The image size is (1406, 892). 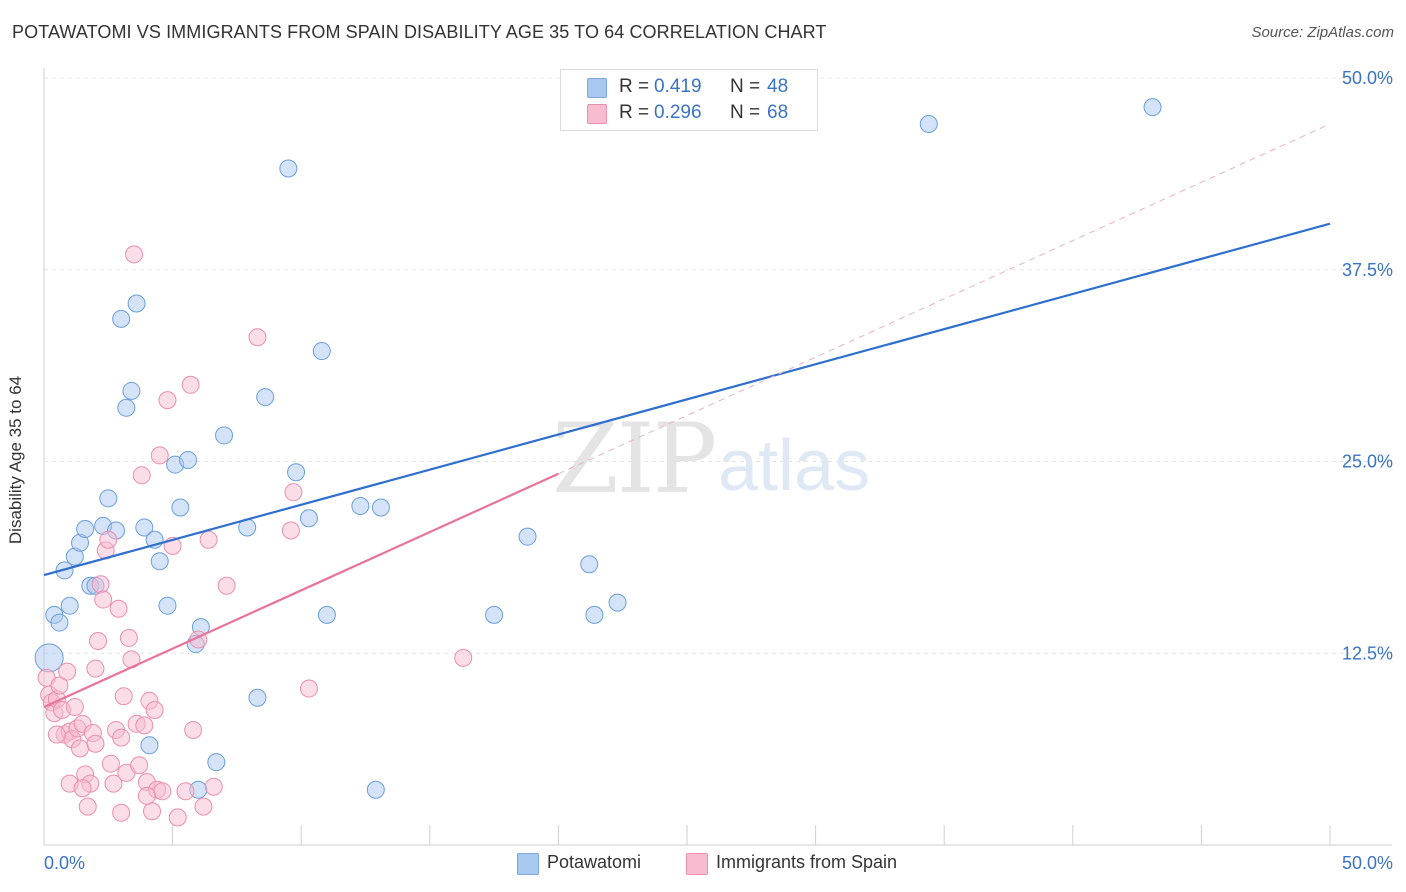 I want to click on trend-line-immigrants-from-spain, so click(x=301, y=590).